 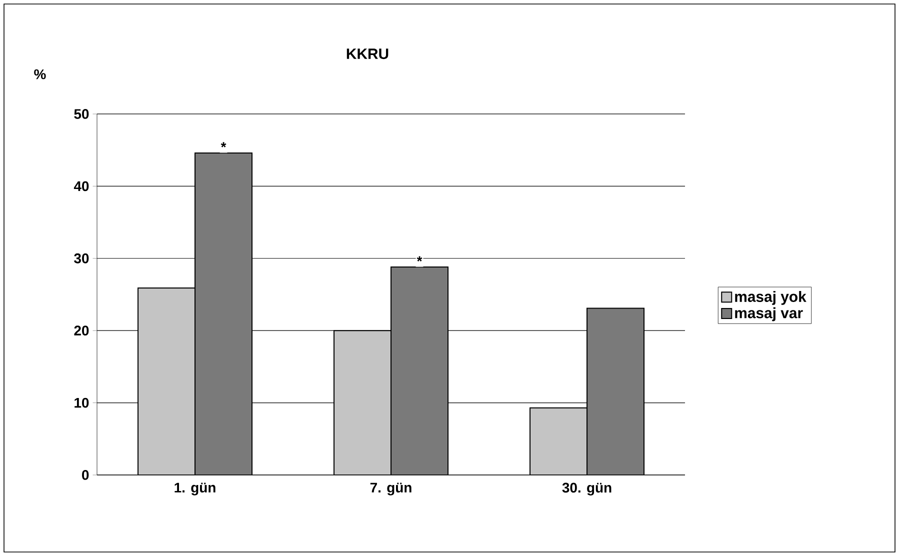 What do you see at coordinates (367, 54) in the screenshot?
I see `chart-title: KKRU` at bounding box center [367, 54].